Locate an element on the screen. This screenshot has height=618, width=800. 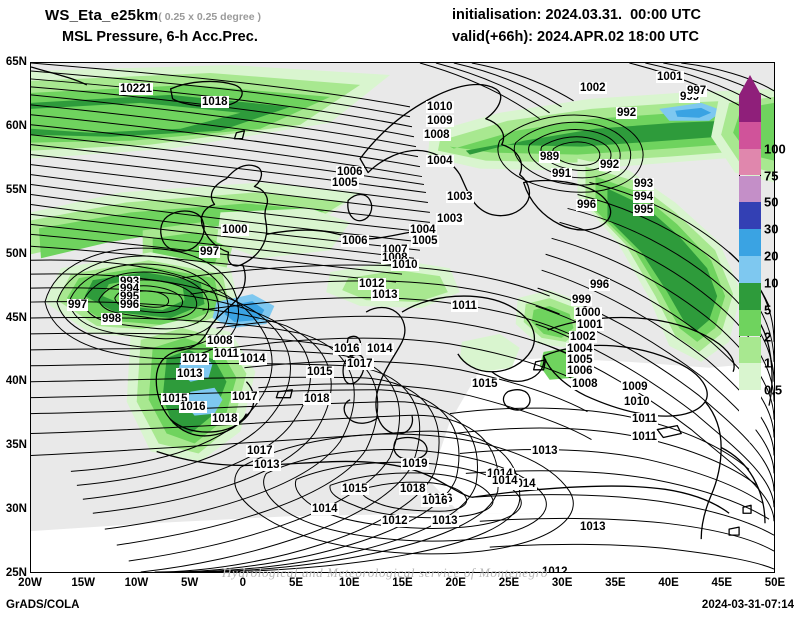
model-title: WS_Eta_e25km( 0.25 x 0.25 degree ) is located at coordinates (153, 15).